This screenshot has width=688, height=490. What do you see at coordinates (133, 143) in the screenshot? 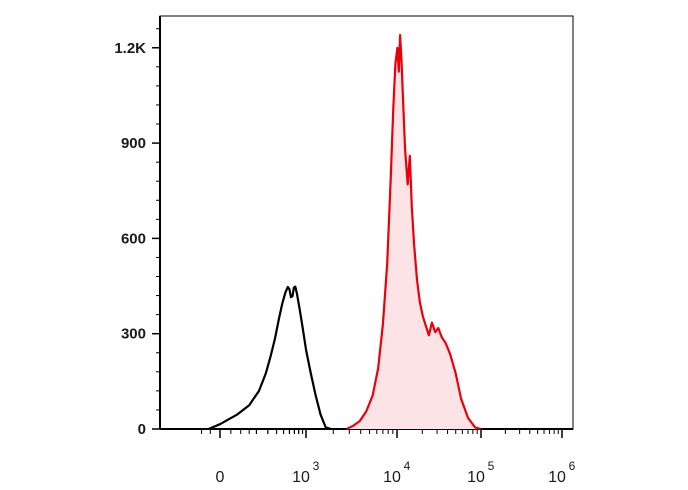
I see `y-tick-label: 900` at bounding box center [133, 143].